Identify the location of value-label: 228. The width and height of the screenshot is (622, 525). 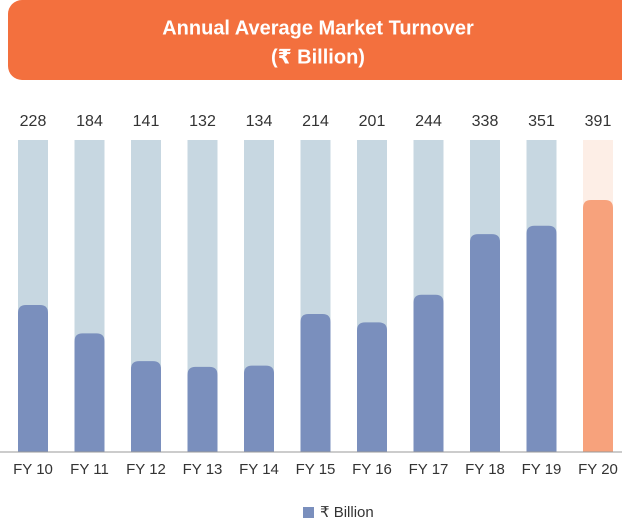
(33, 121).